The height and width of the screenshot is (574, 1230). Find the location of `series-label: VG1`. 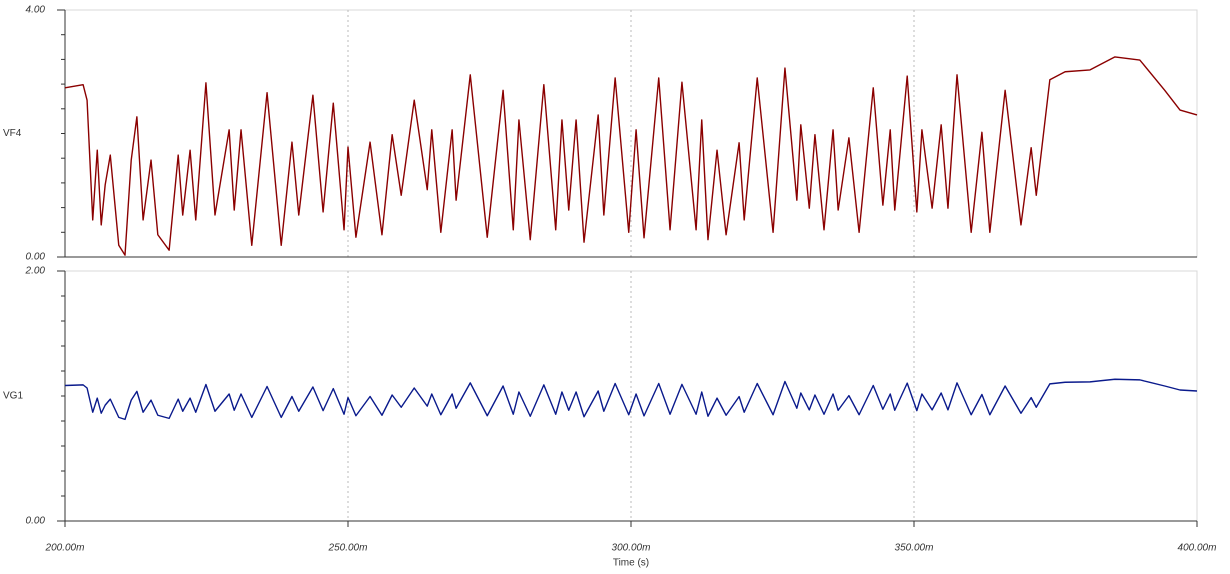

series-label: VG1 is located at coordinates (13, 396).